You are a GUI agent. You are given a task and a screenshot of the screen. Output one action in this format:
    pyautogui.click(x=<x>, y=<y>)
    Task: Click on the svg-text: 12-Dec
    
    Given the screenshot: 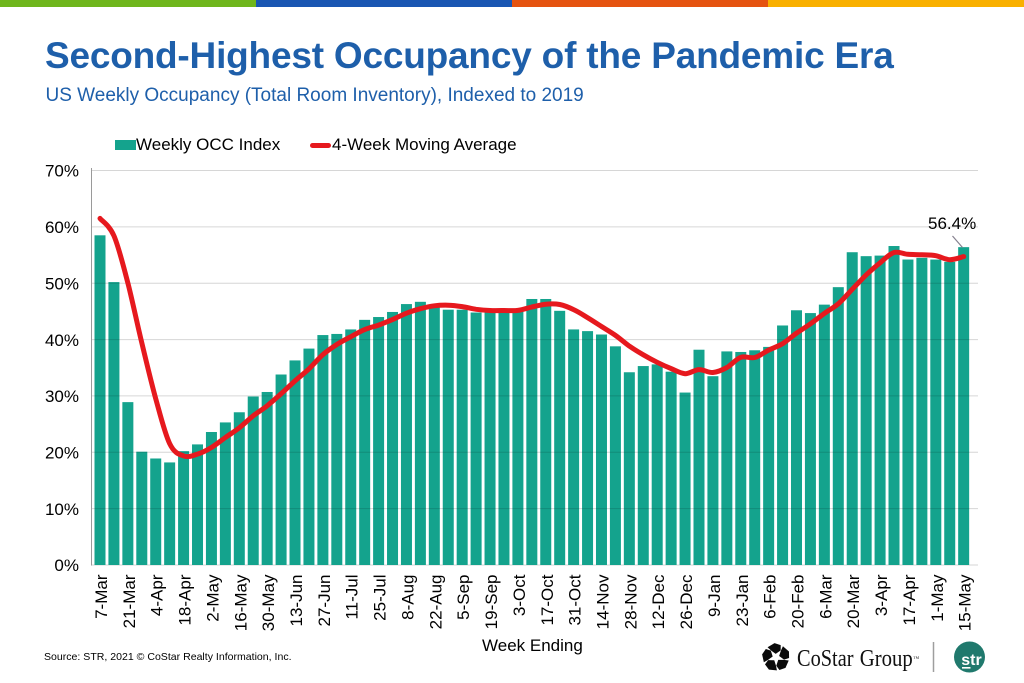 What is the action you would take?
    pyautogui.click(x=658, y=601)
    